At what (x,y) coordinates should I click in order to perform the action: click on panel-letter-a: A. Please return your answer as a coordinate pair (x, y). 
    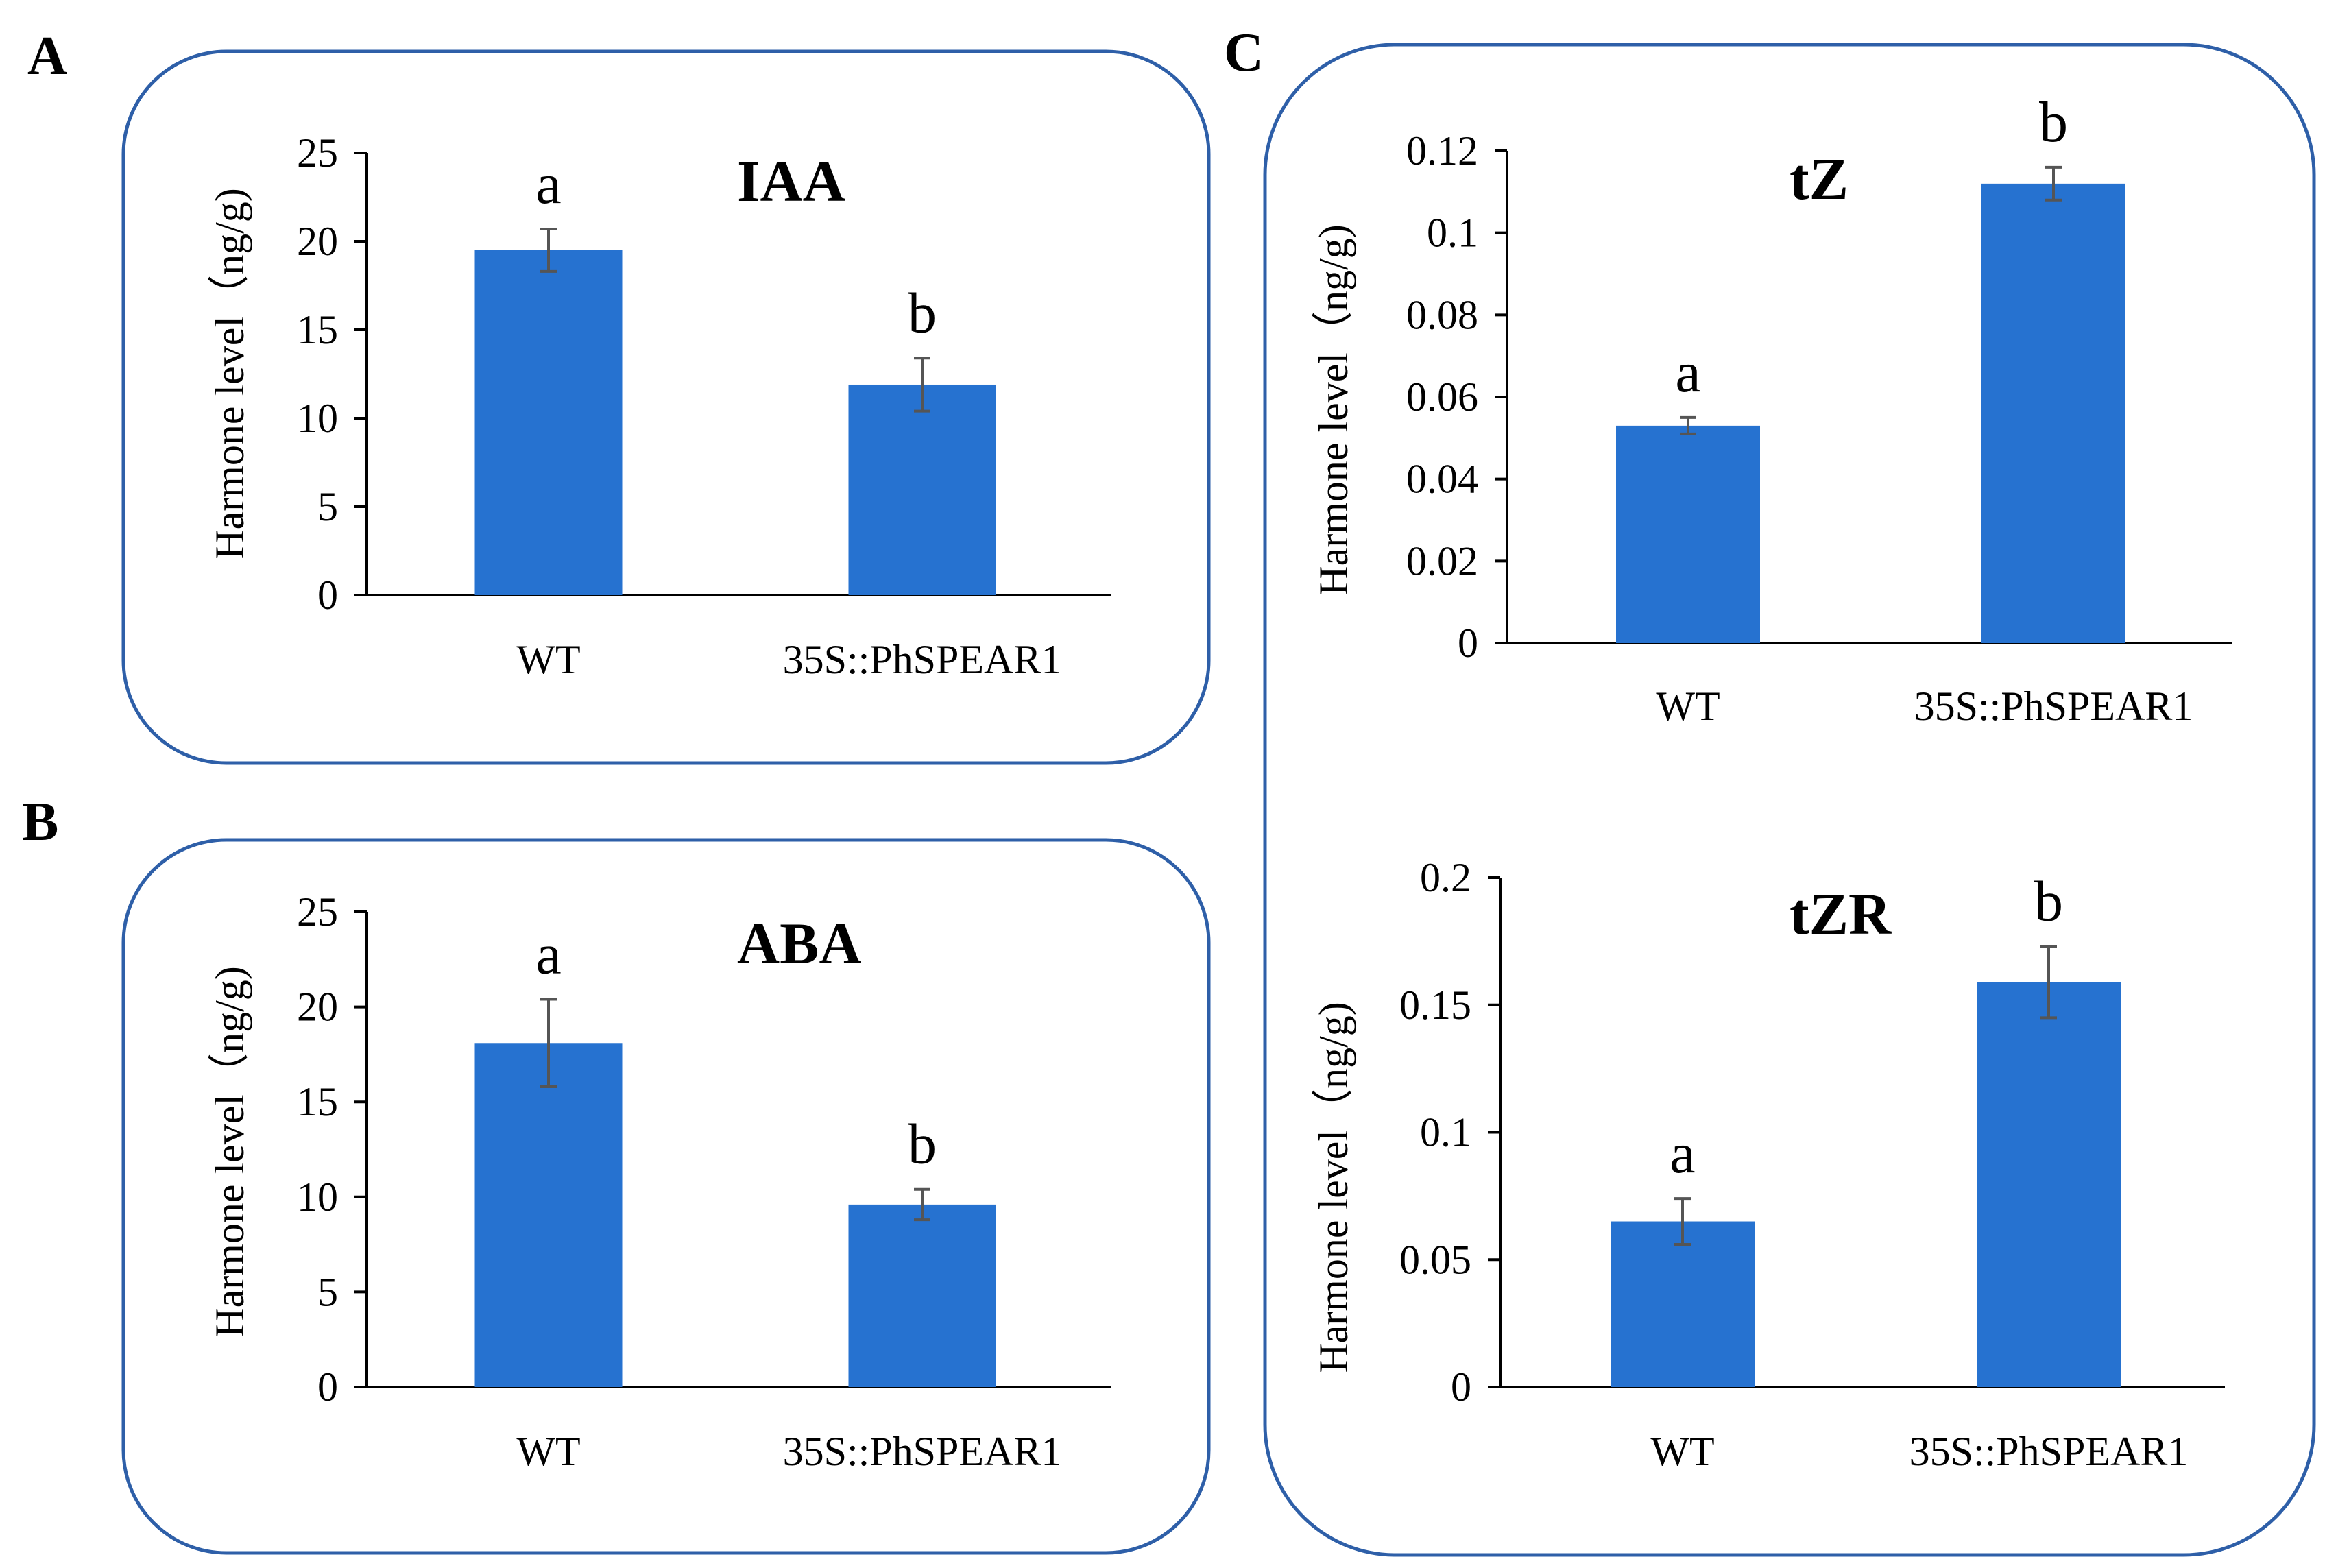
    Looking at the image, I should click on (47, 56).